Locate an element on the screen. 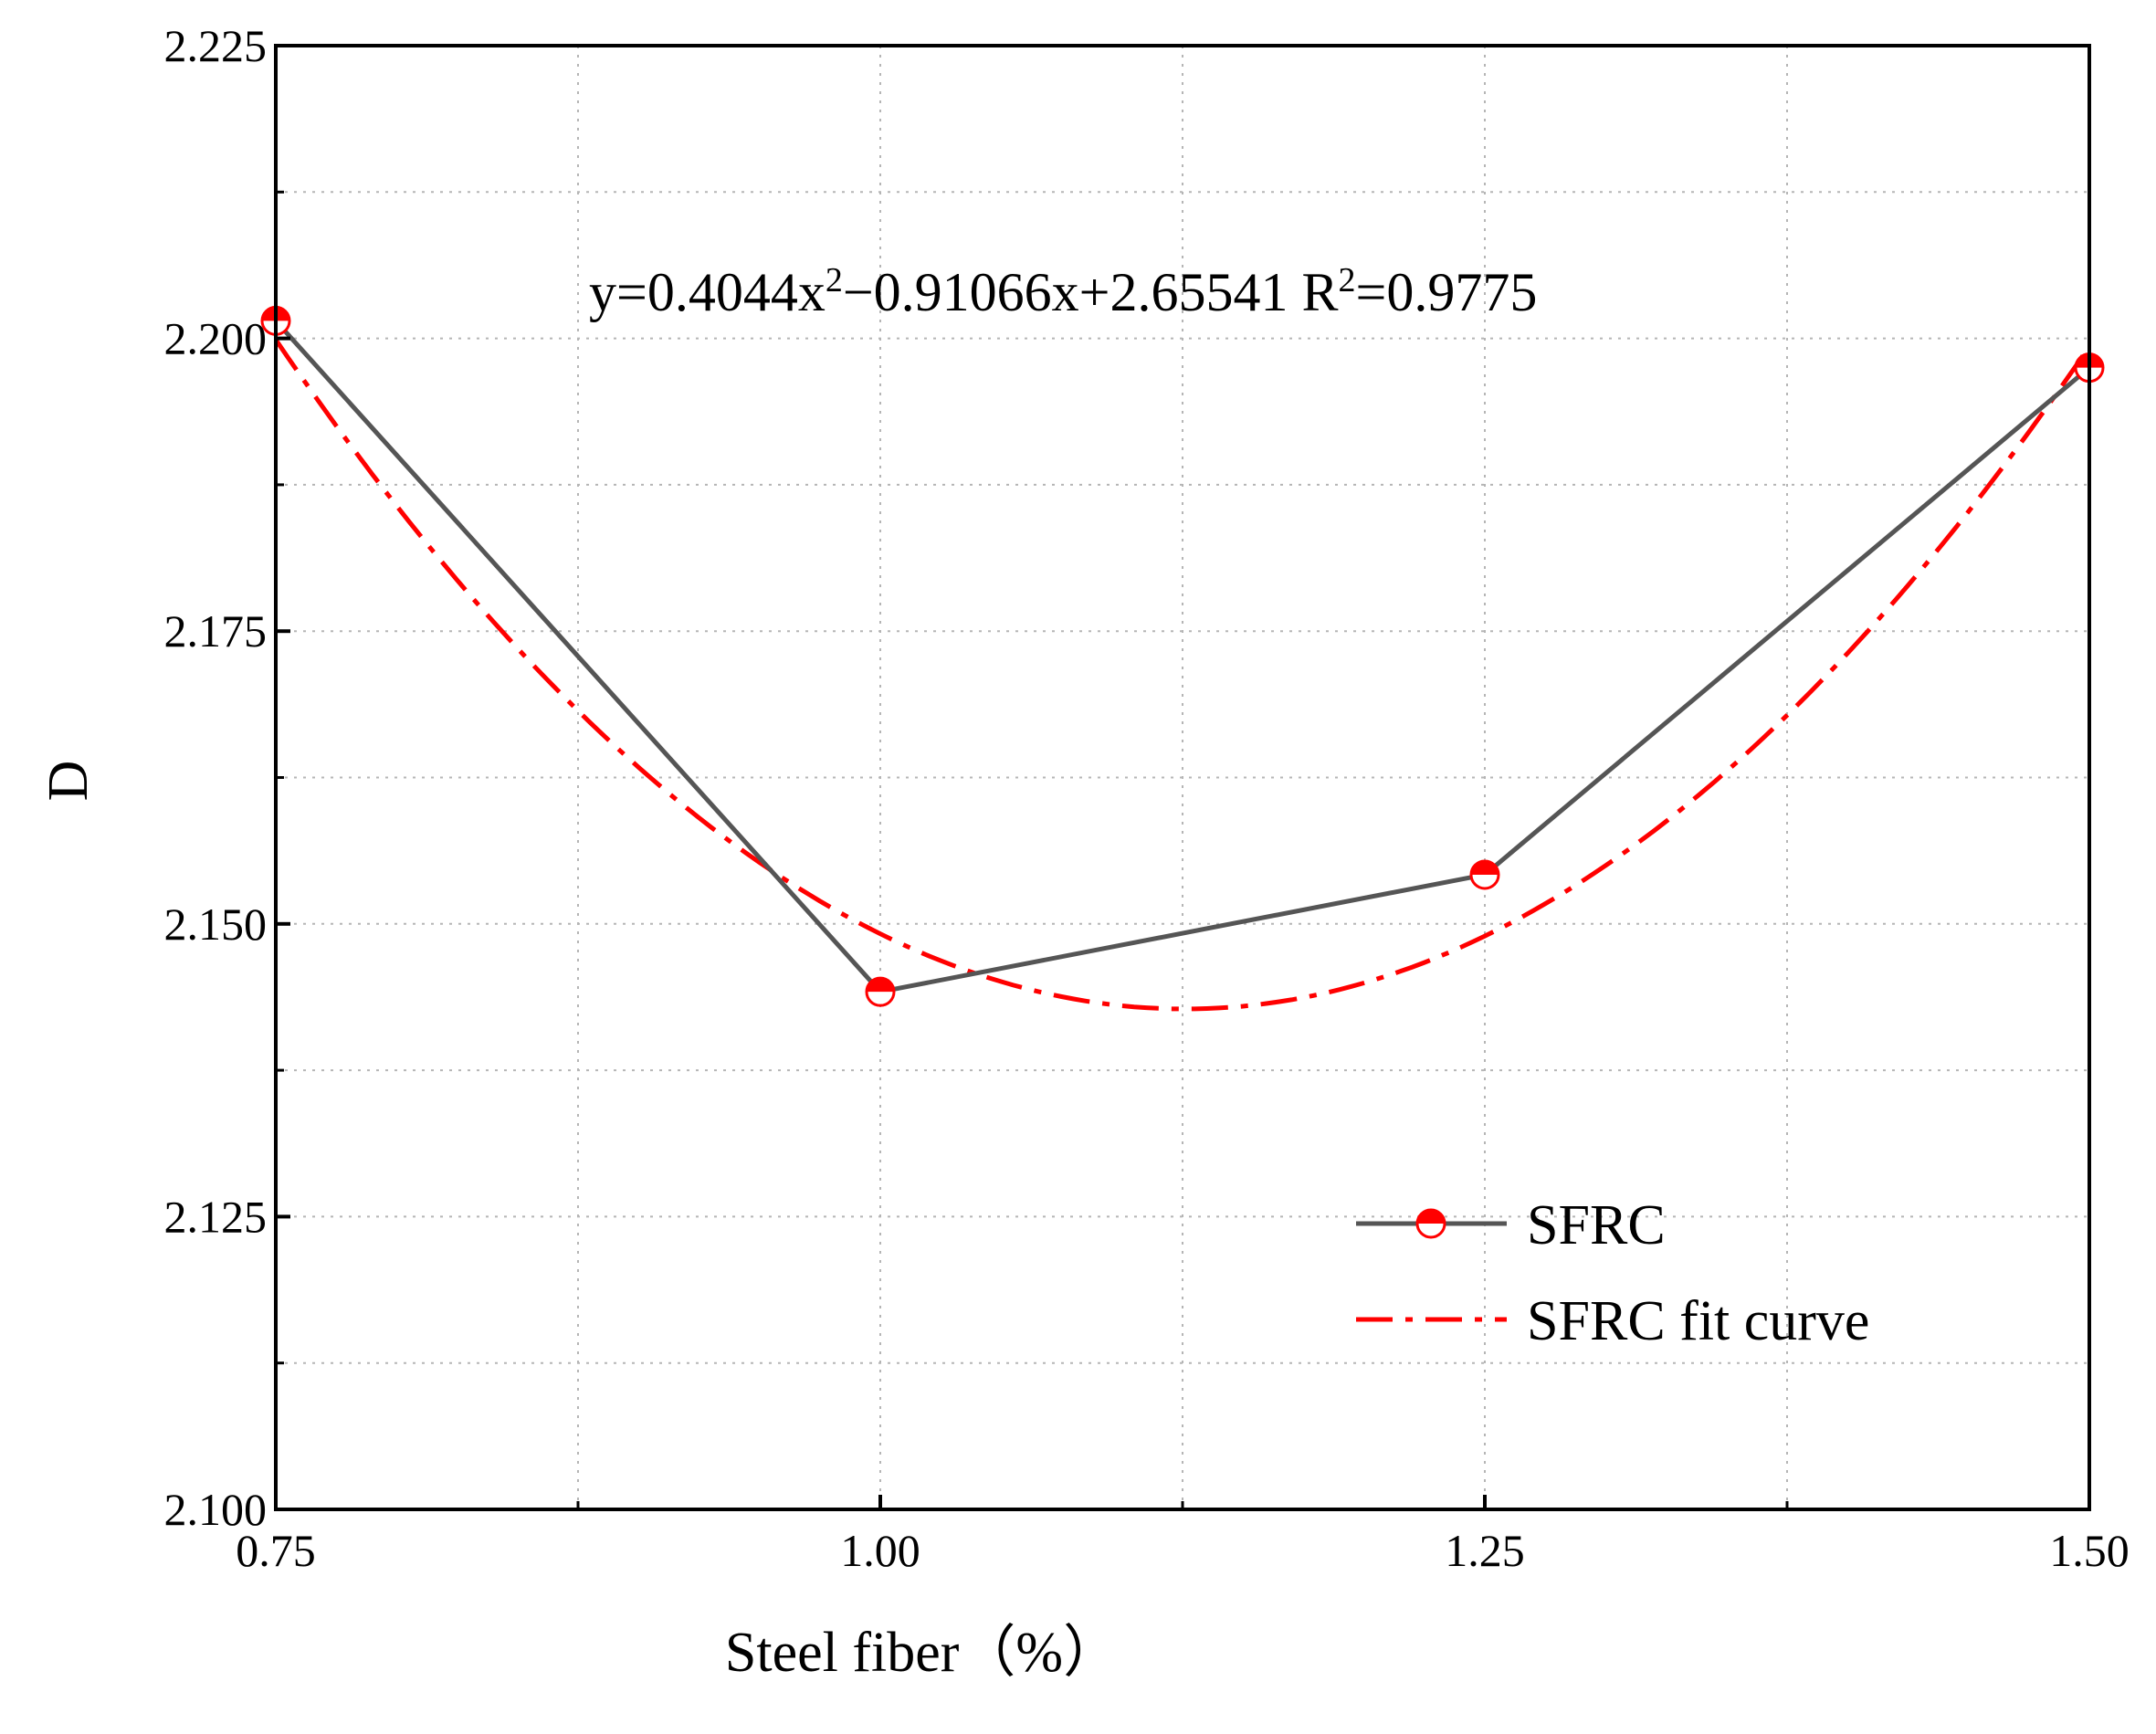 The image size is (2156, 1734). y-tick-label: 2.100 is located at coordinates (216, 1509).